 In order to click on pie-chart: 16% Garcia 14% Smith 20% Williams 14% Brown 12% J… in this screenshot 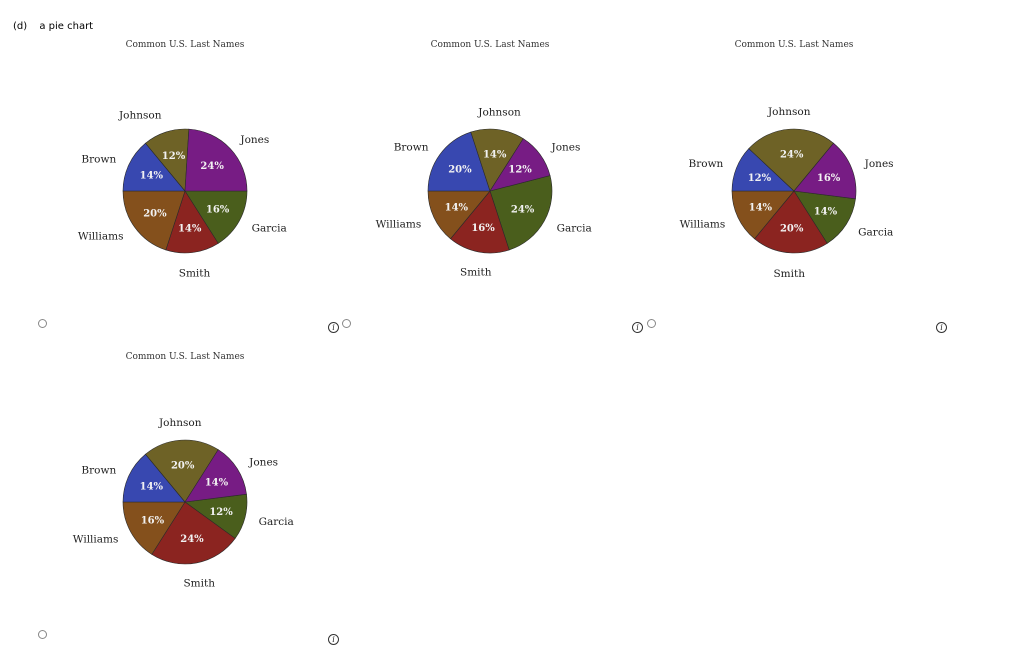, I will do `click(182, 195)`.